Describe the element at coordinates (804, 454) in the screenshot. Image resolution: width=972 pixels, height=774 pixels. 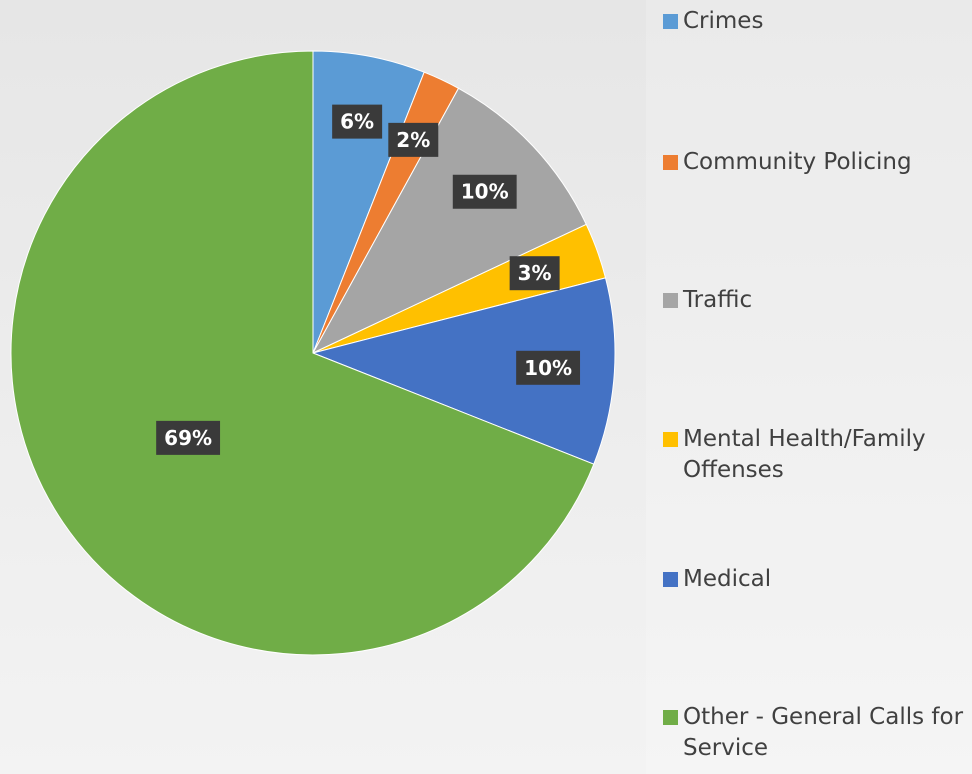
I see `legend-label: Mental Health/Family Offenses` at that location.